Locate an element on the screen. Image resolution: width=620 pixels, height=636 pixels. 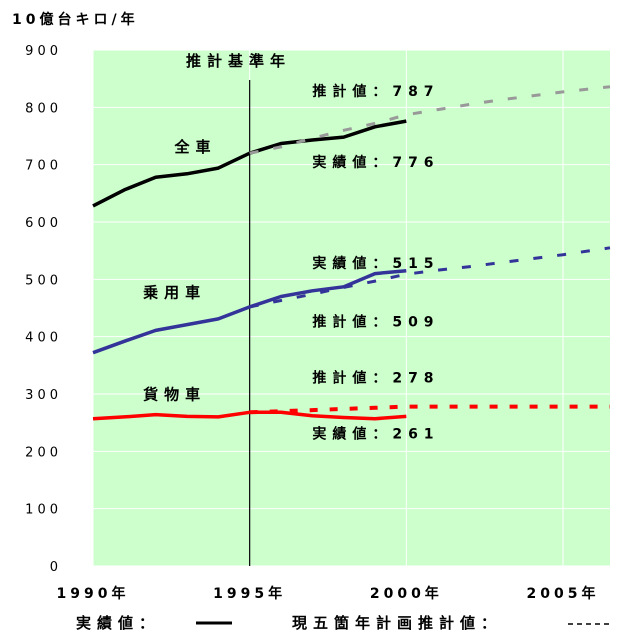
x-tick-label: 1990年 is located at coordinates (93, 593).